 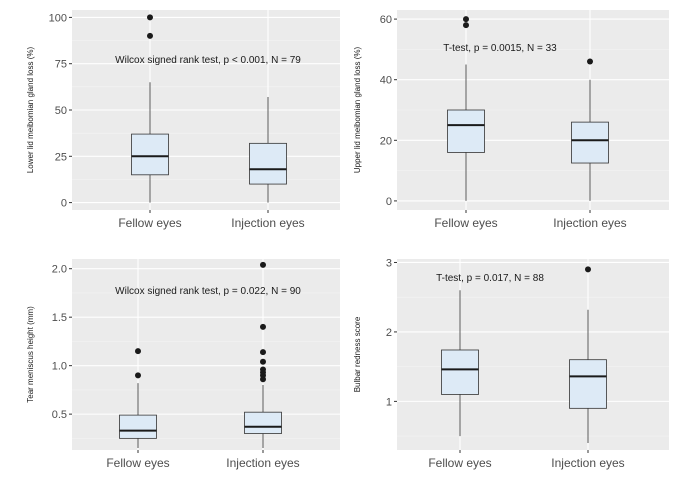 I want to click on y-axis-label: Upper lid meibomian gland loss (%), so click(x=357, y=110).